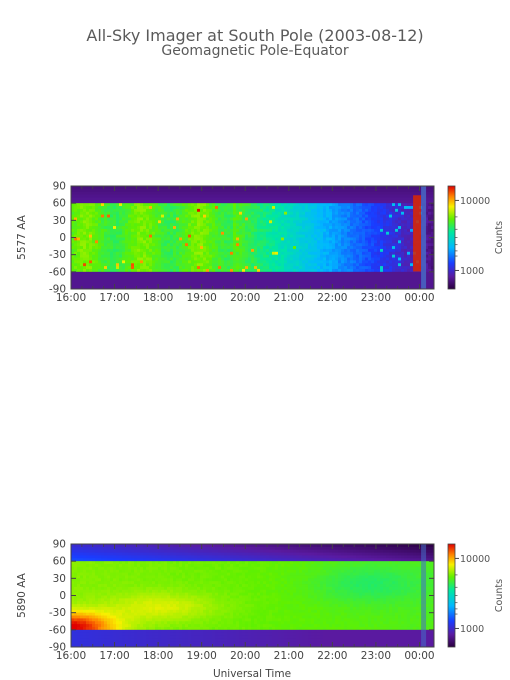 The width and height of the screenshot is (510, 680). What do you see at coordinates (252, 674) in the screenshot?
I see `x-axis-label: Universal Time` at bounding box center [252, 674].